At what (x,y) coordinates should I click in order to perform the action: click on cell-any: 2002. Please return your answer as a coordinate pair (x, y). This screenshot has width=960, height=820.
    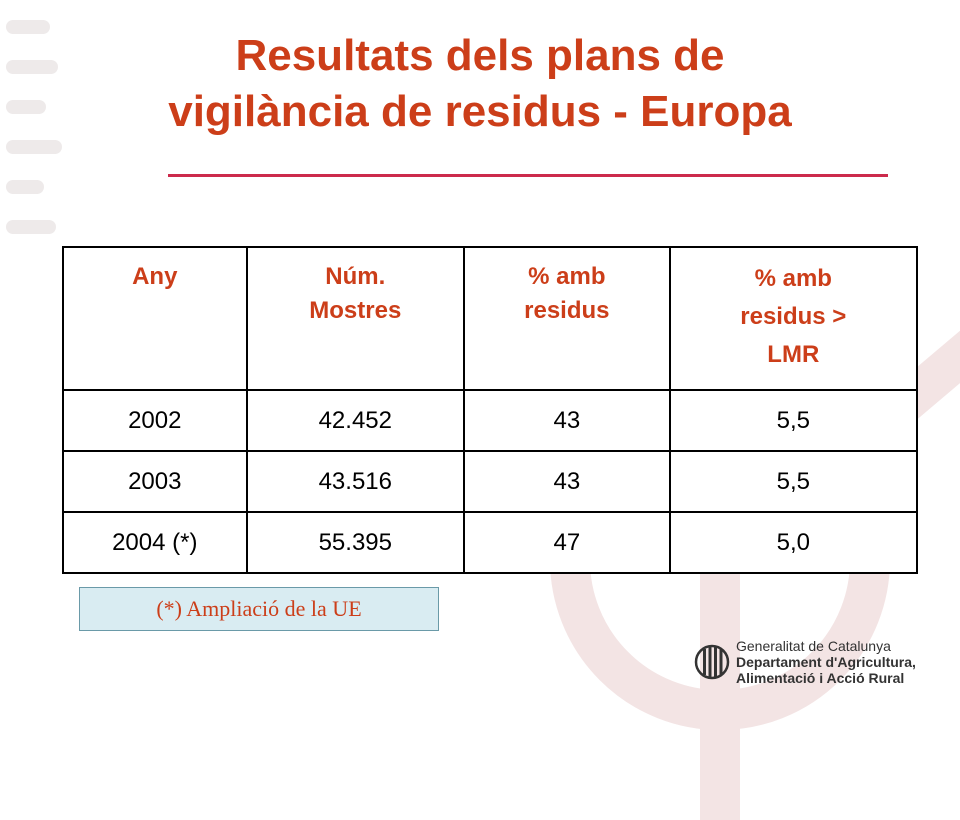
    Looking at the image, I should click on (155, 420).